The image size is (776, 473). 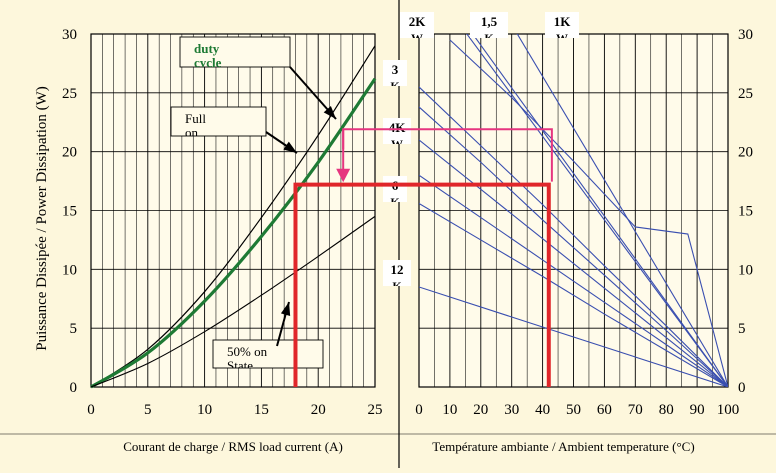 I want to click on annotation-duty-cycle: duty, so click(x=207, y=48).